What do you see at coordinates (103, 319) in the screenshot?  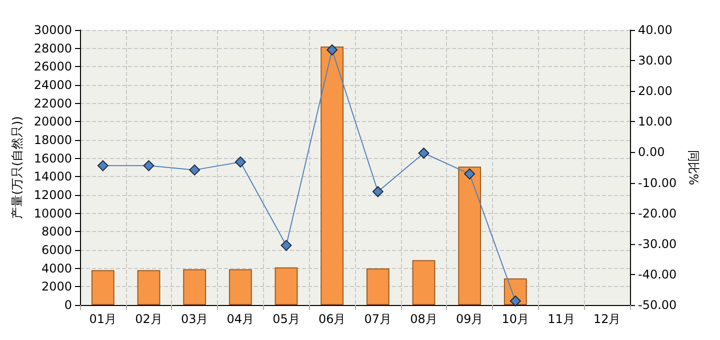 I see `x-tick-label: 01月` at bounding box center [103, 319].